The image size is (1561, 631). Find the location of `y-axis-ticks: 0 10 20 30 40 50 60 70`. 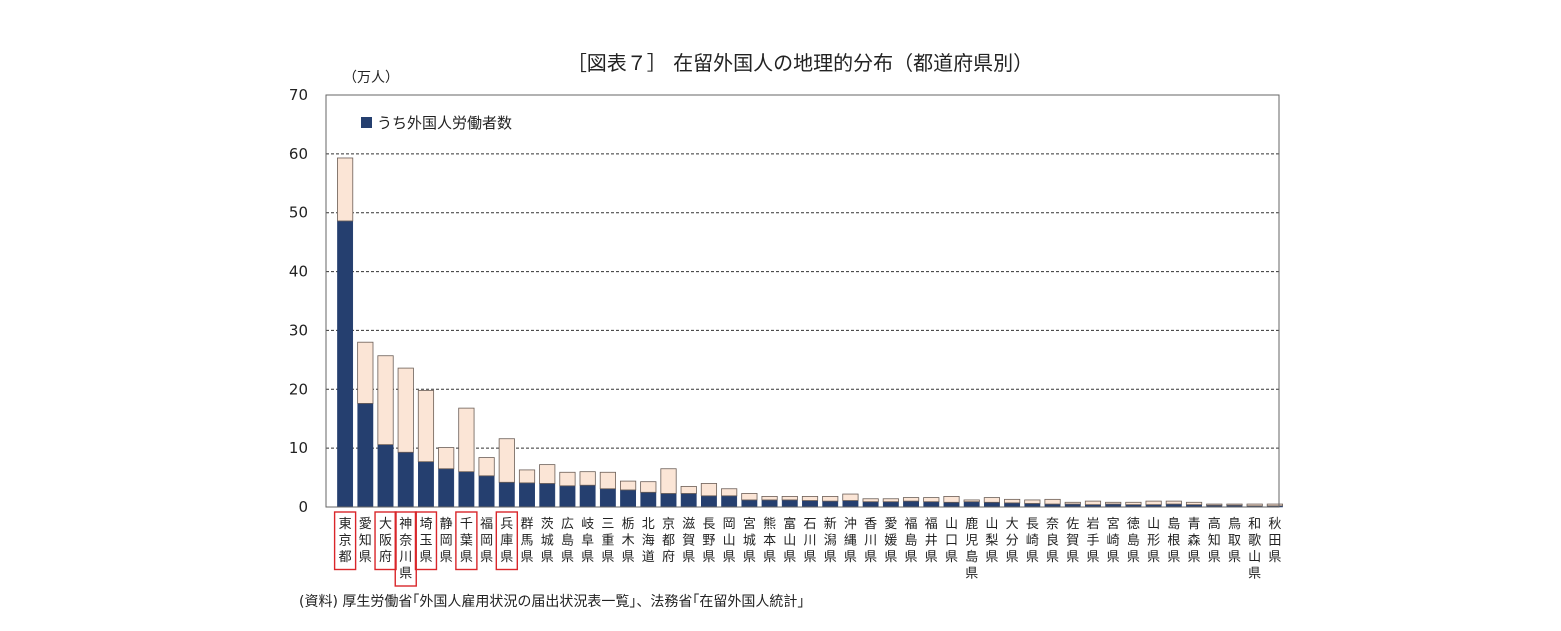

y-axis-ticks: 0 10 20 30 40 50 60 70 is located at coordinates (298, 301).